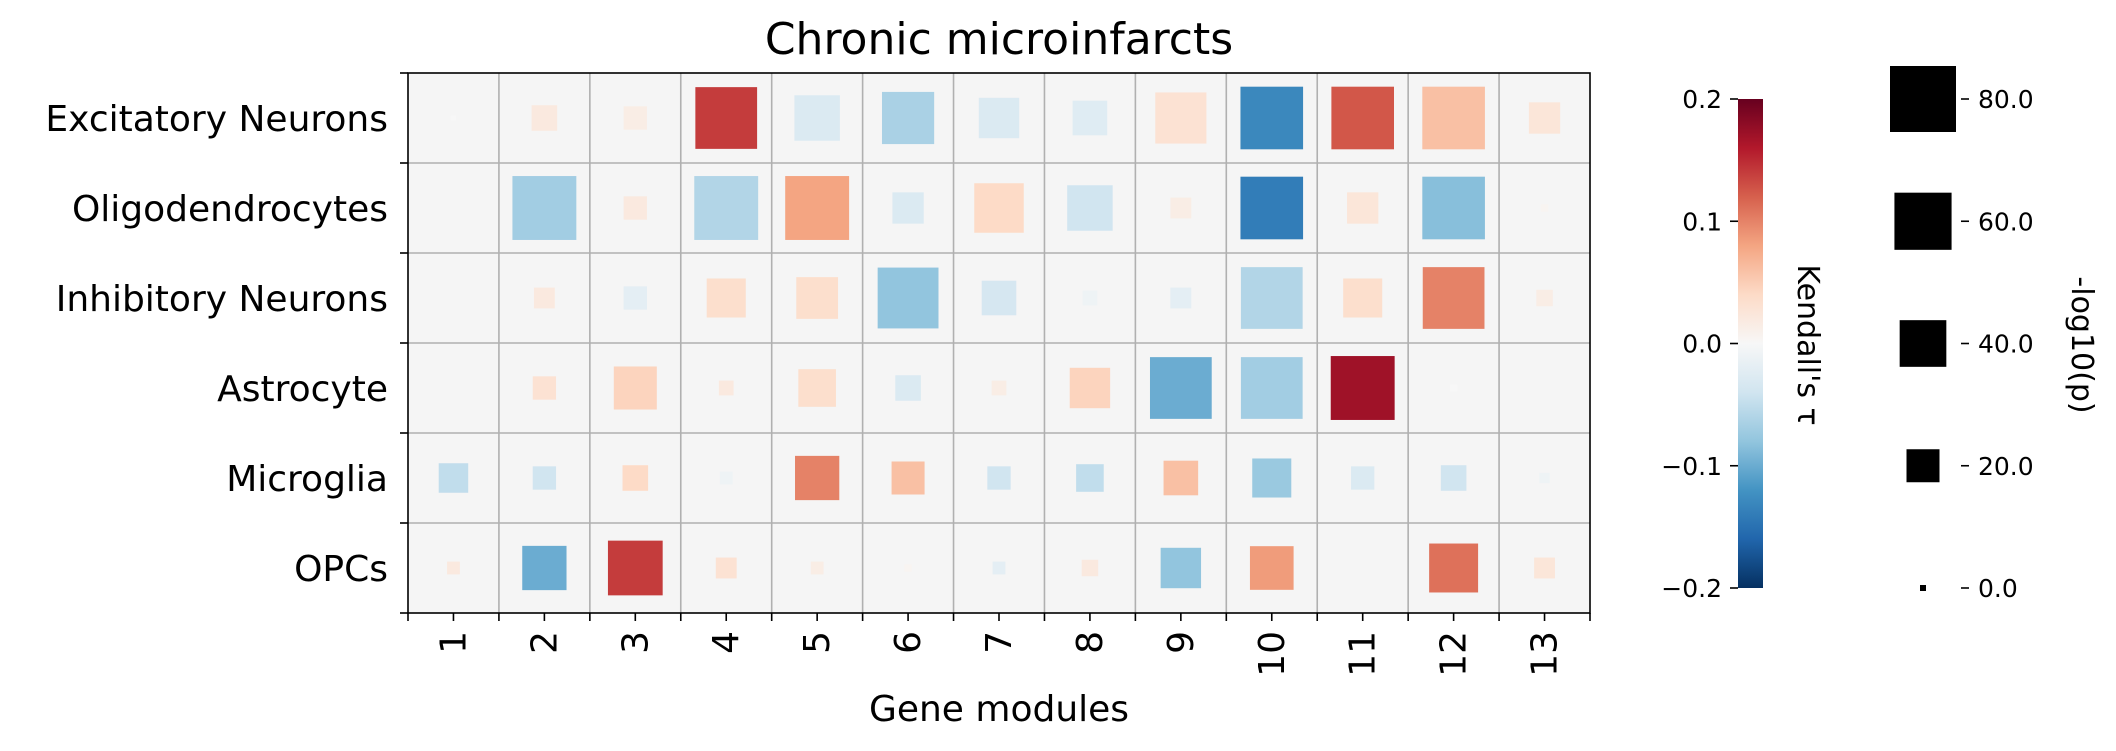 This screenshot has height=751, width=2116. What do you see at coordinates (1807, 344) in the screenshot?
I see `colorbar-label: Kendall's τ` at bounding box center [1807, 344].